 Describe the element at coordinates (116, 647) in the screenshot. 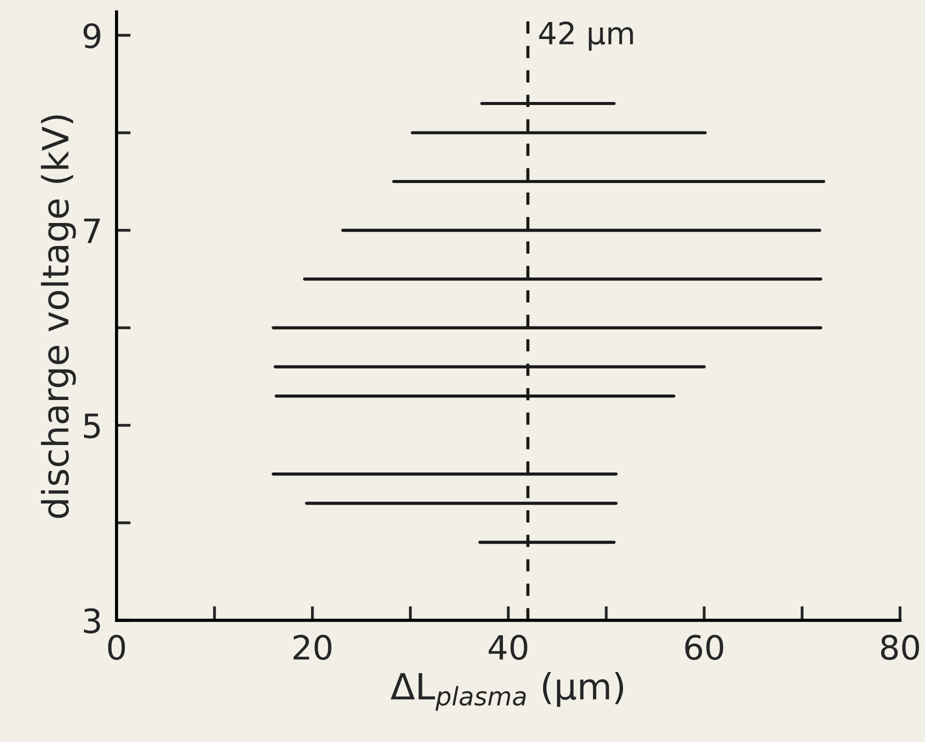

I see `x-tick-label: 0` at that location.